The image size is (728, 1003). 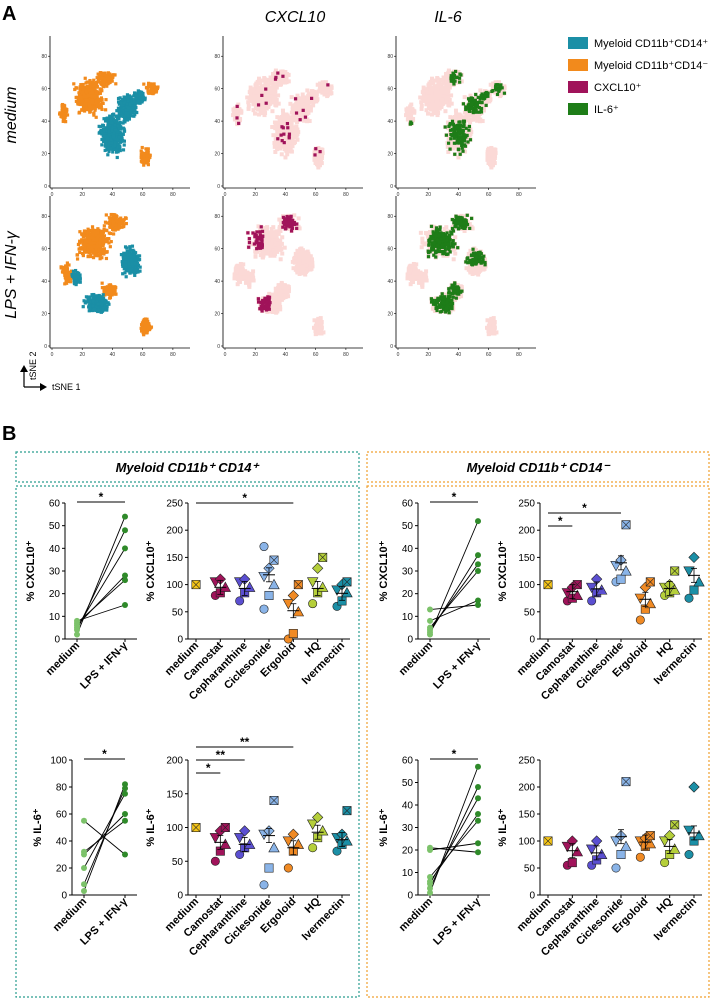 What do you see at coordinates (225, 195) in the screenshot?
I see `tsne-x-tick-label: 0` at bounding box center [225, 195].